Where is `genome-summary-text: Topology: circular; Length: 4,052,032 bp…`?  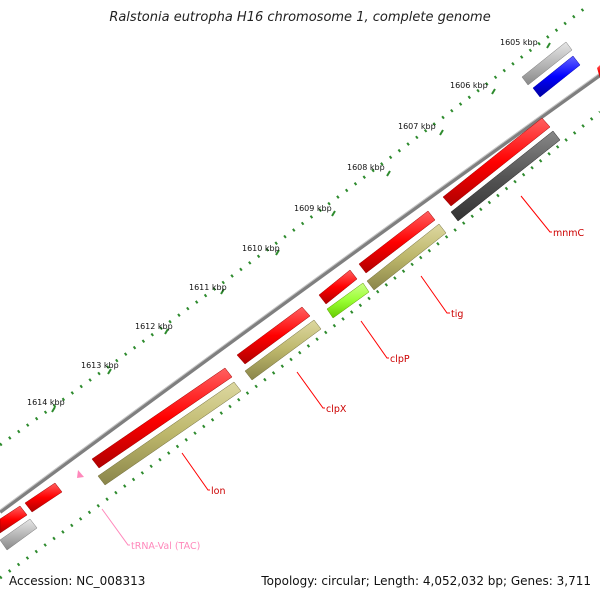 genome-summary-text: Topology: circular; Length: 4,052,032 bp… is located at coordinates (426, 581).